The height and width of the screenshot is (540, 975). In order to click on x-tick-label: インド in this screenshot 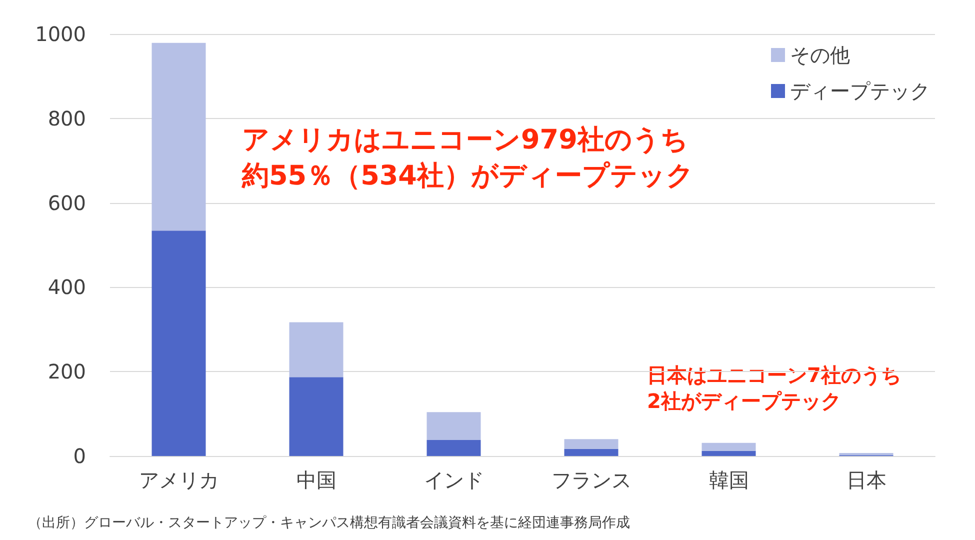, I will do `click(454, 480)`.